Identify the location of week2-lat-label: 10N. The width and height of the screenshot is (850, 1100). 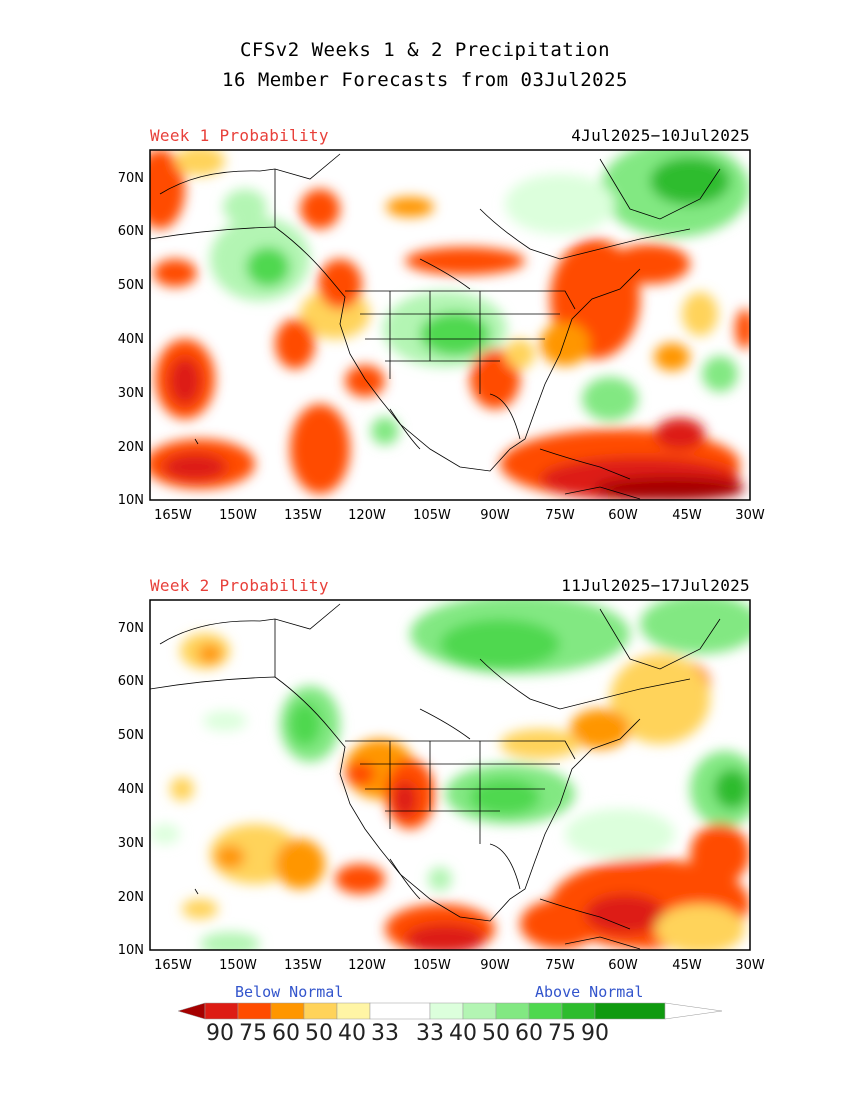
(130, 950).